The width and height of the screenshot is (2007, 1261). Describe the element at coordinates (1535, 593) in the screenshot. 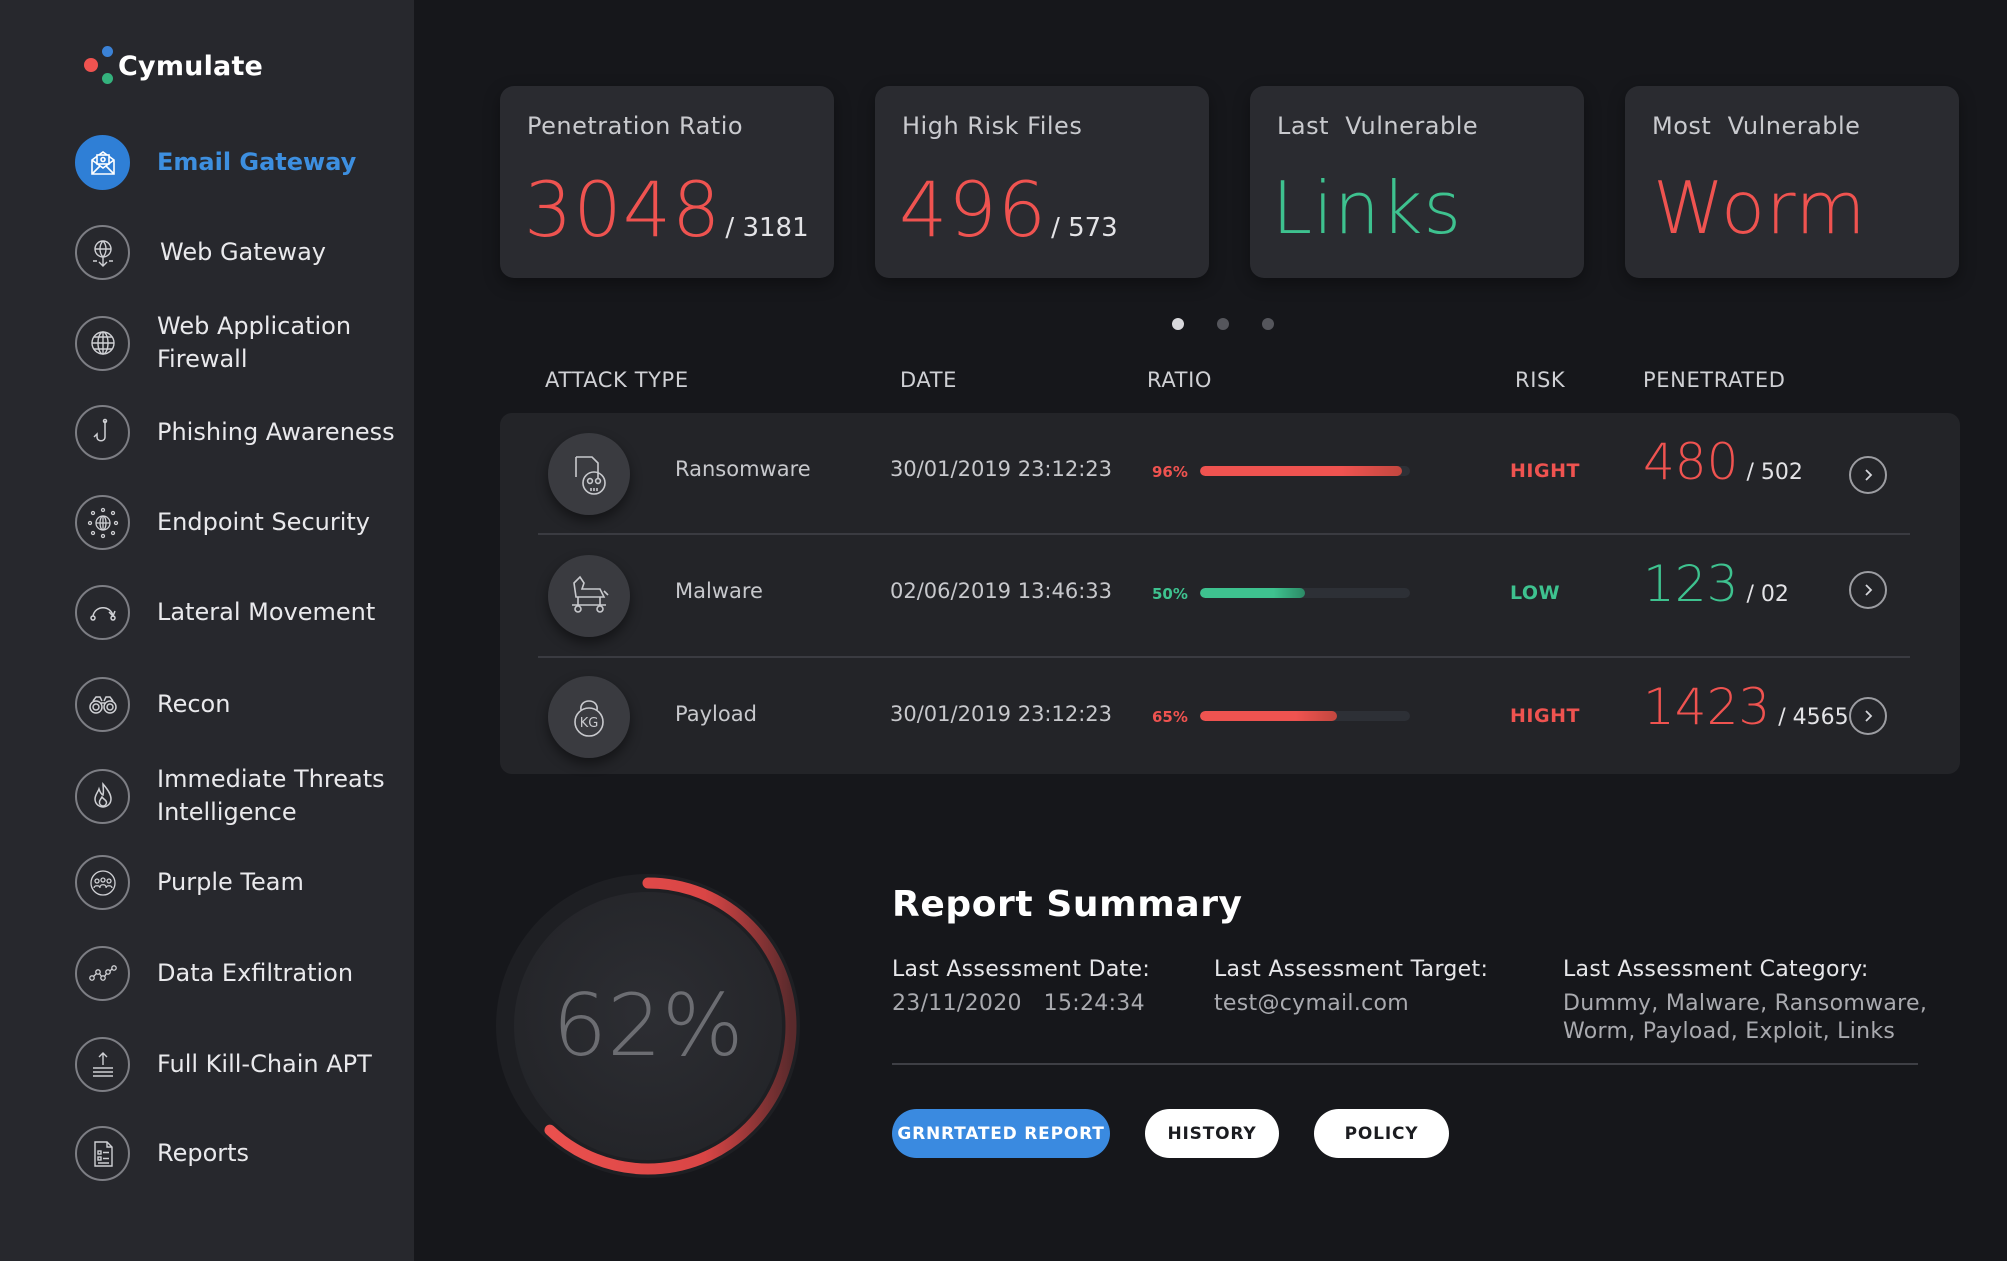

I see `risk-badge: LOW` at that location.